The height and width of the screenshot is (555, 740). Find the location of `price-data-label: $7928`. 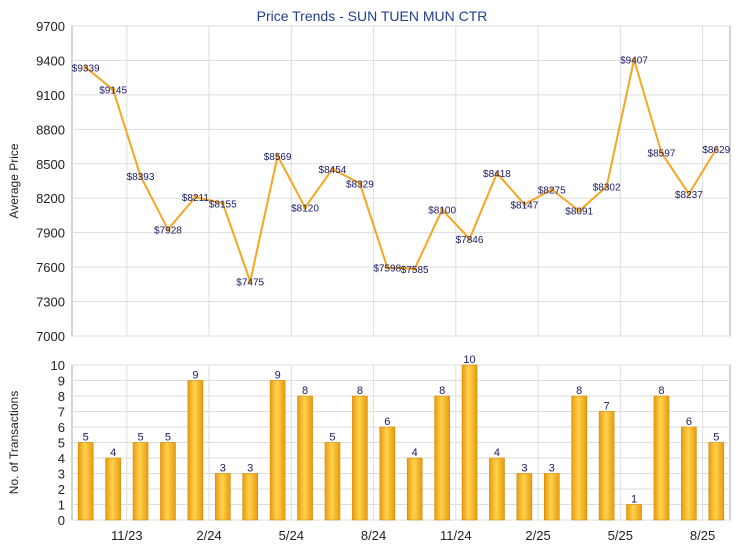

price-data-label: $7928 is located at coordinates (168, 230).